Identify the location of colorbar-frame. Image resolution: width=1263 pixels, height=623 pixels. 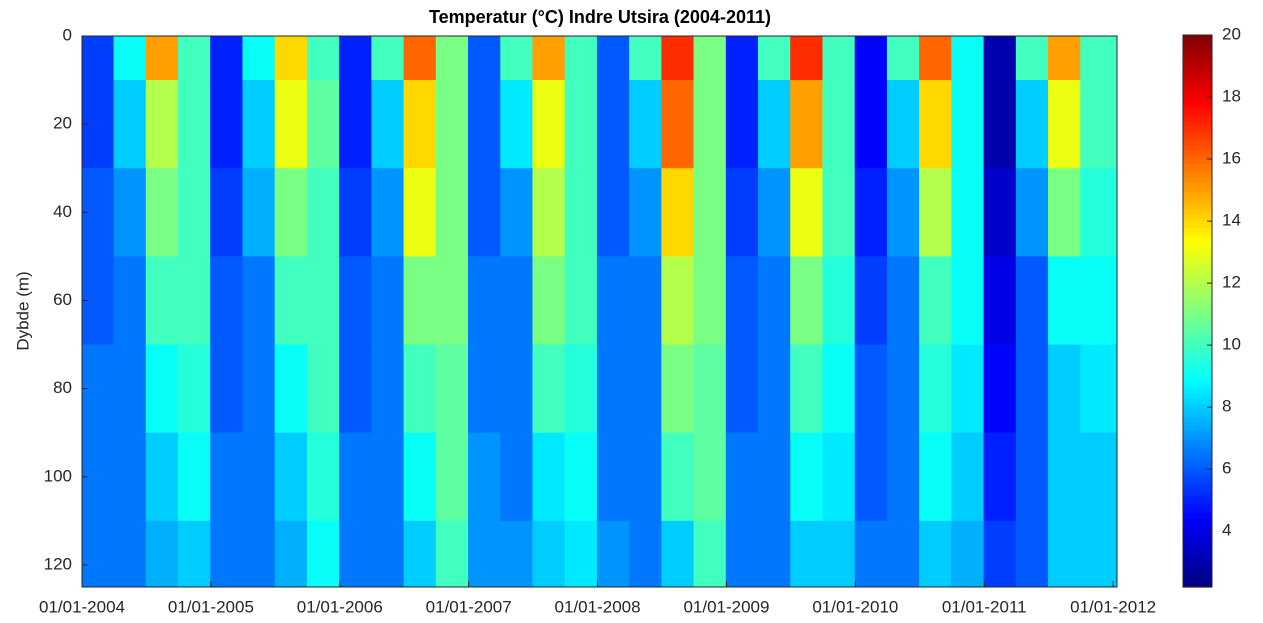
(1197, 311).